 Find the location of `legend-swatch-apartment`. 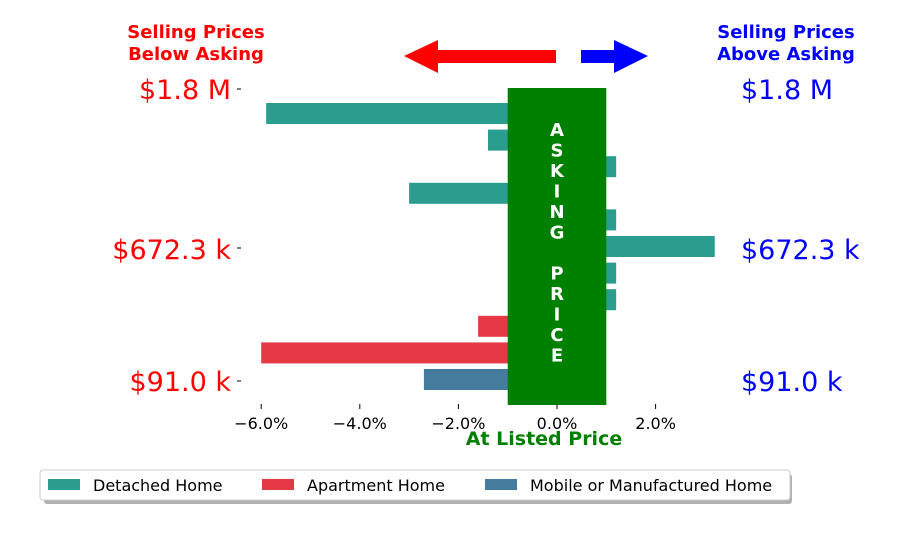

legend-swatch-apartment is located at coordinates (278, 484).